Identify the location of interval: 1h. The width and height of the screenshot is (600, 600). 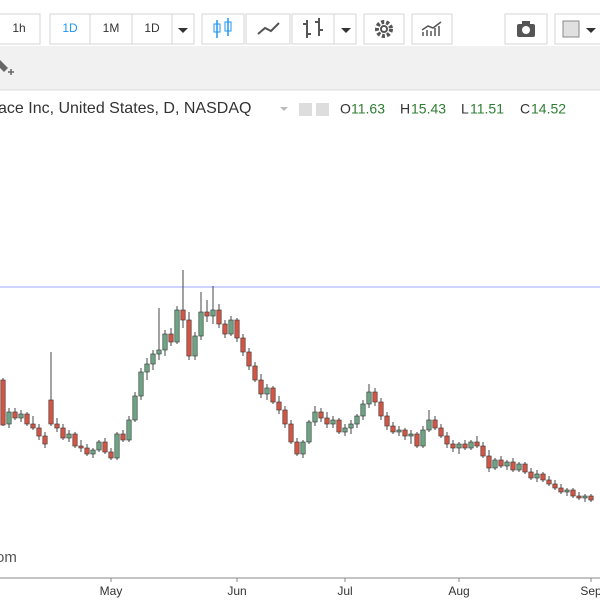
(18, 28).